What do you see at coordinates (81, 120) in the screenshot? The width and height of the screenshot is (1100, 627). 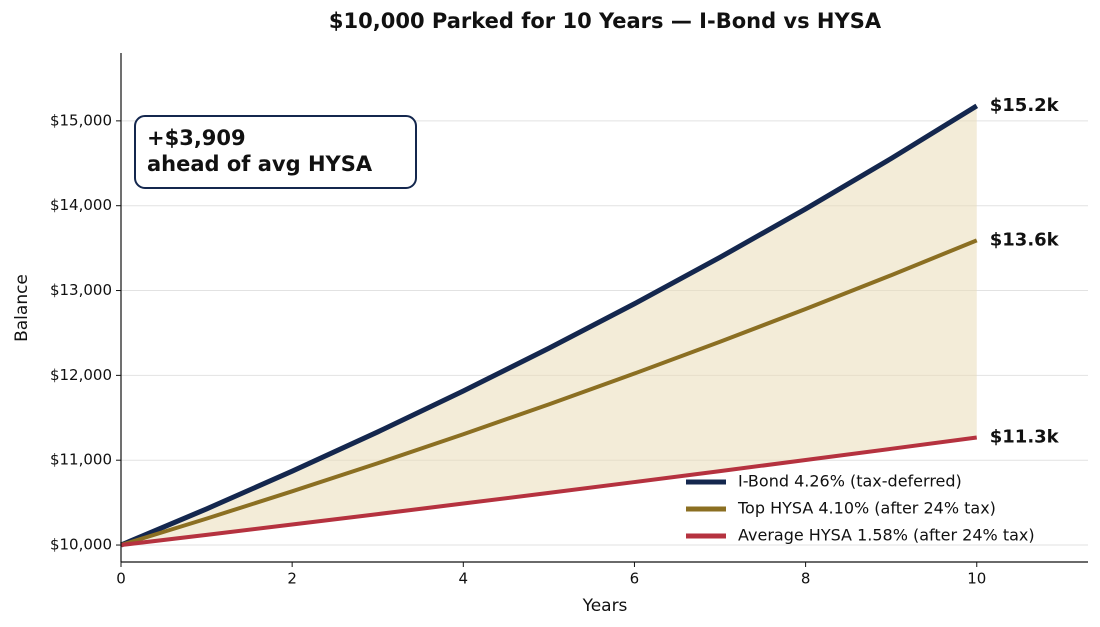 I see `y-tick-label: $15,000` at bounding box center [81, 120].